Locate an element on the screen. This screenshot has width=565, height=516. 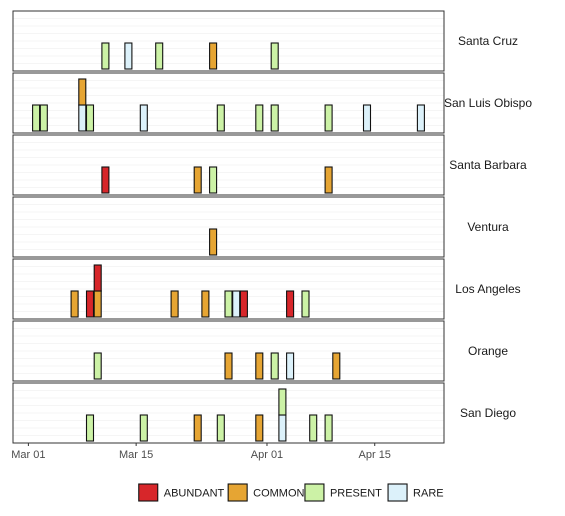
facet-santa-cruz: Santa Cruz is located at coordinates (265, 41).